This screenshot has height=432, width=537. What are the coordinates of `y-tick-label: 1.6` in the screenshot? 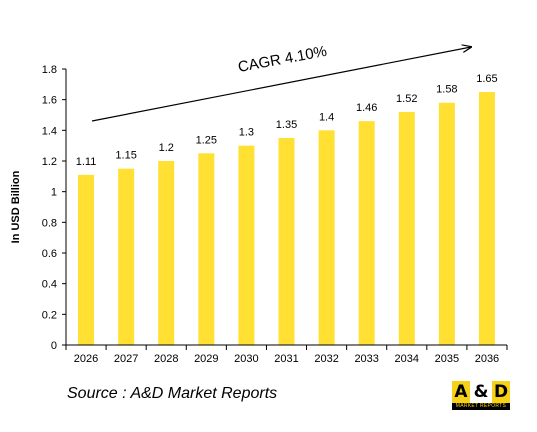 It's located at (49, 101).